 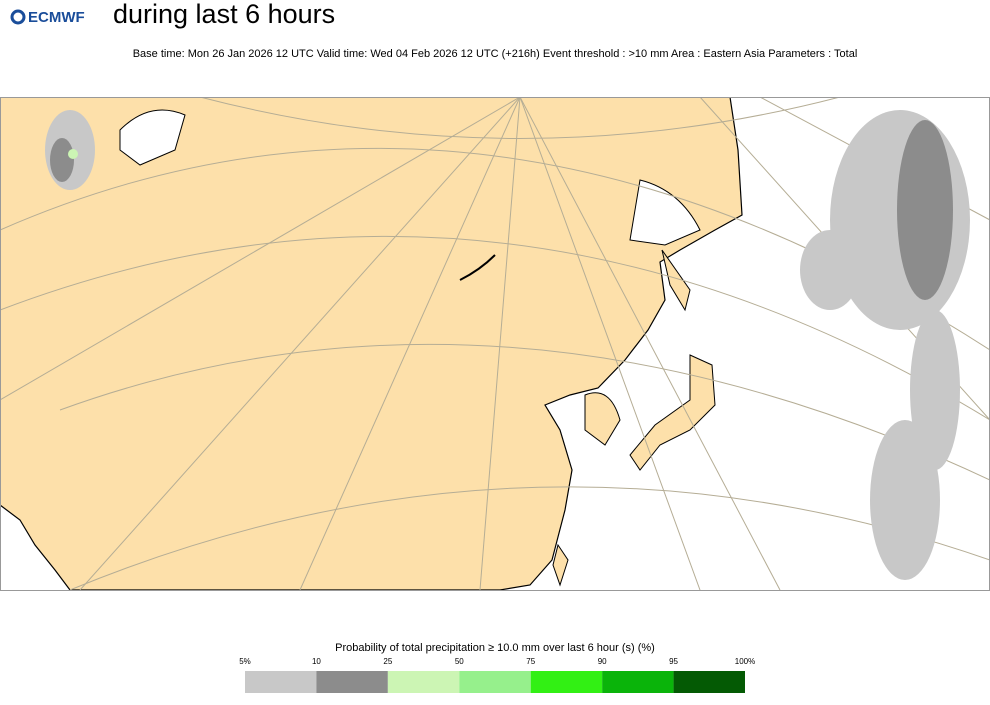 I want to click on logo-icon, so click(x=18, y=17).